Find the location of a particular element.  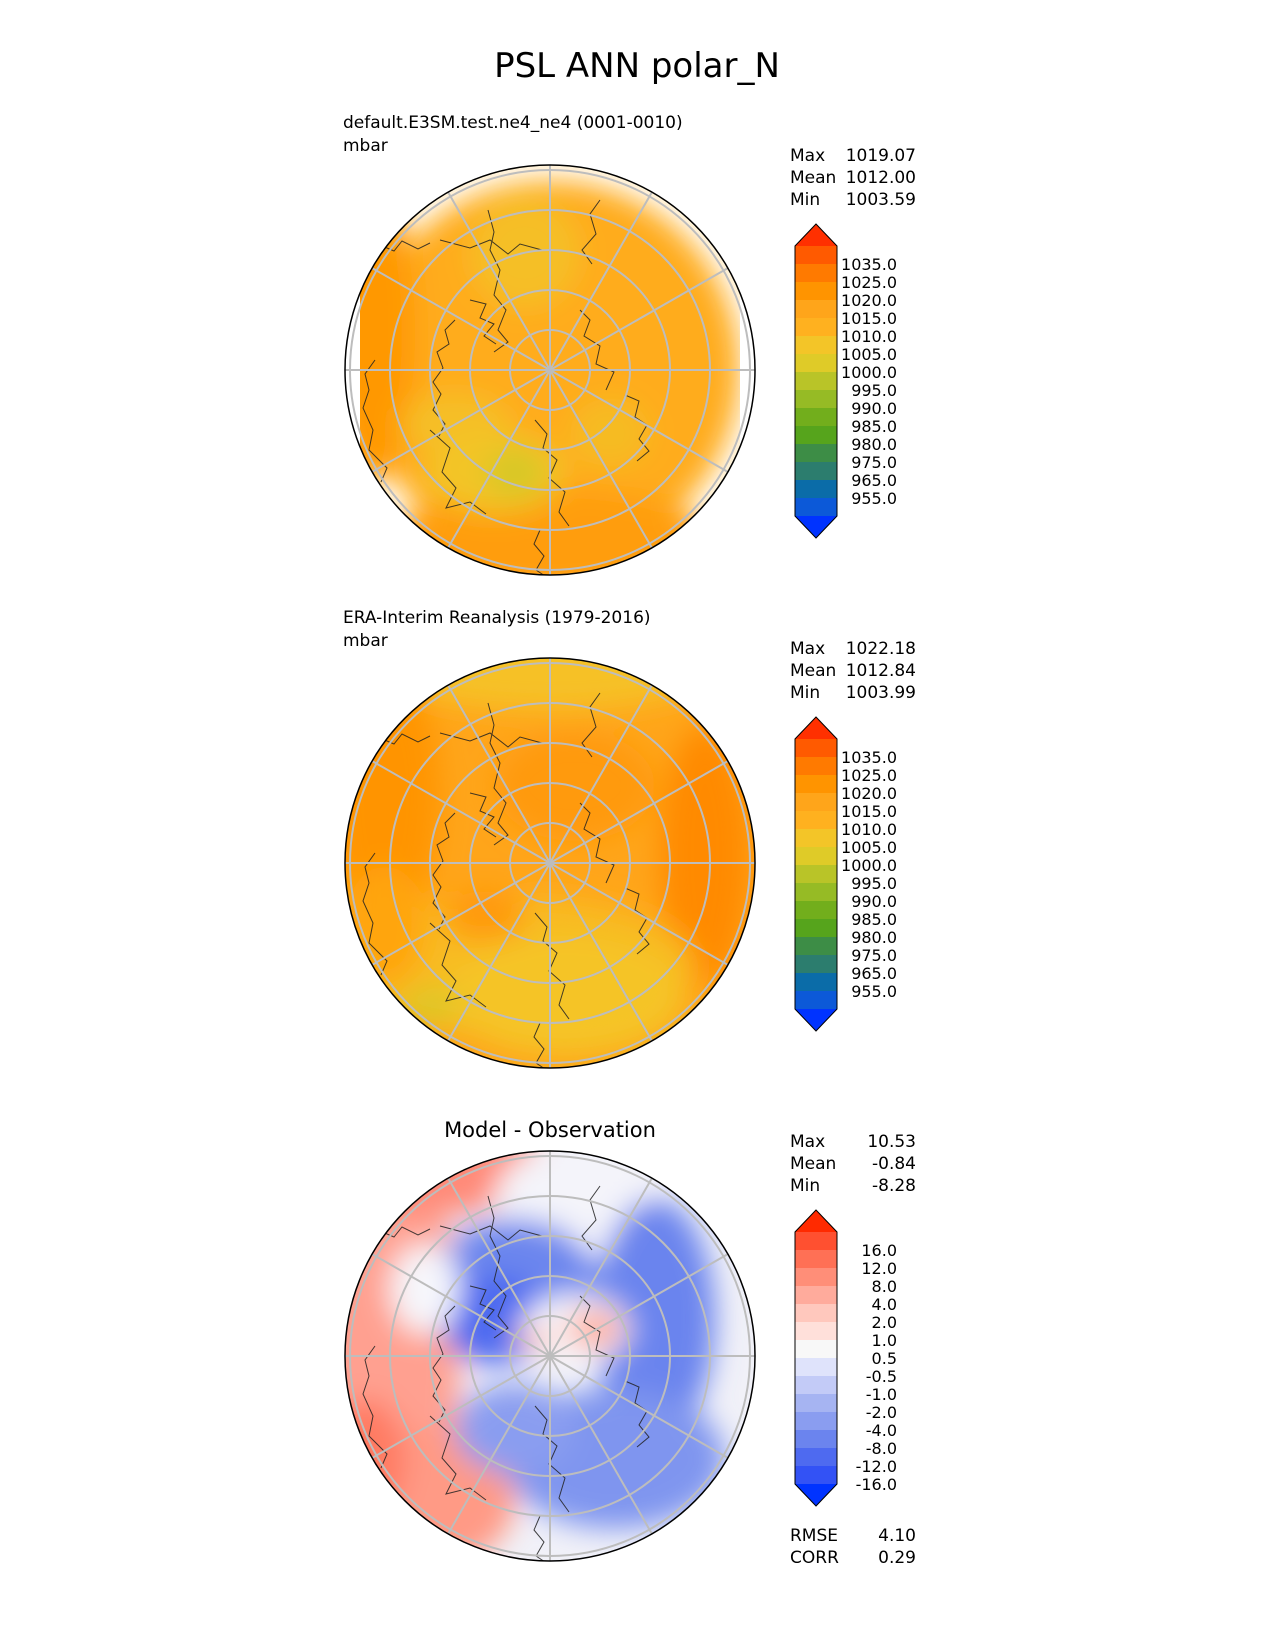

colorbar-tick-label: 975.0 is located at coordinates (874, 462).